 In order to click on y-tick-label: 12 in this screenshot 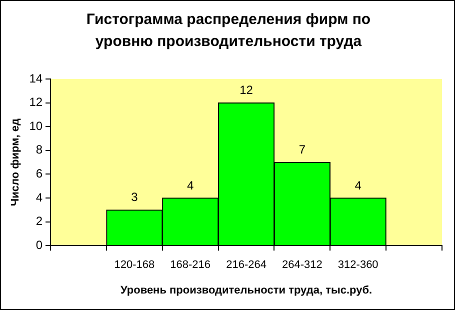, I will do `click(36, 102)`.